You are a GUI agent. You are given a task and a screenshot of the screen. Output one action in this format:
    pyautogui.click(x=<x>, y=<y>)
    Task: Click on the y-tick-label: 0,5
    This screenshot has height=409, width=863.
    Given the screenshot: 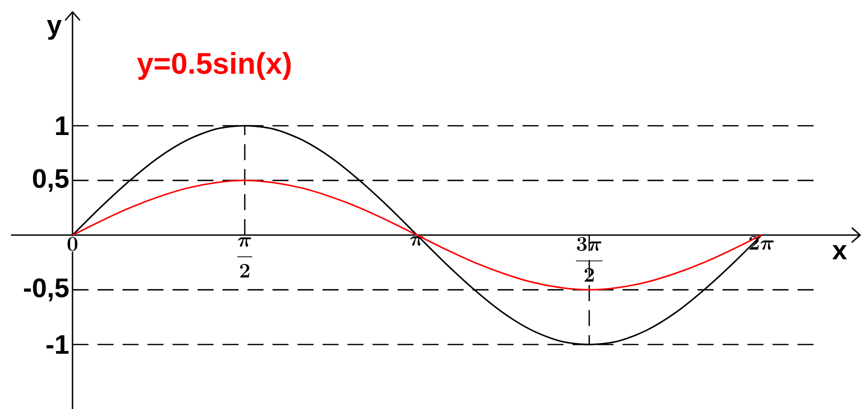 What is the action you would take?
    pyautogui.click(x=50, y=180)
    